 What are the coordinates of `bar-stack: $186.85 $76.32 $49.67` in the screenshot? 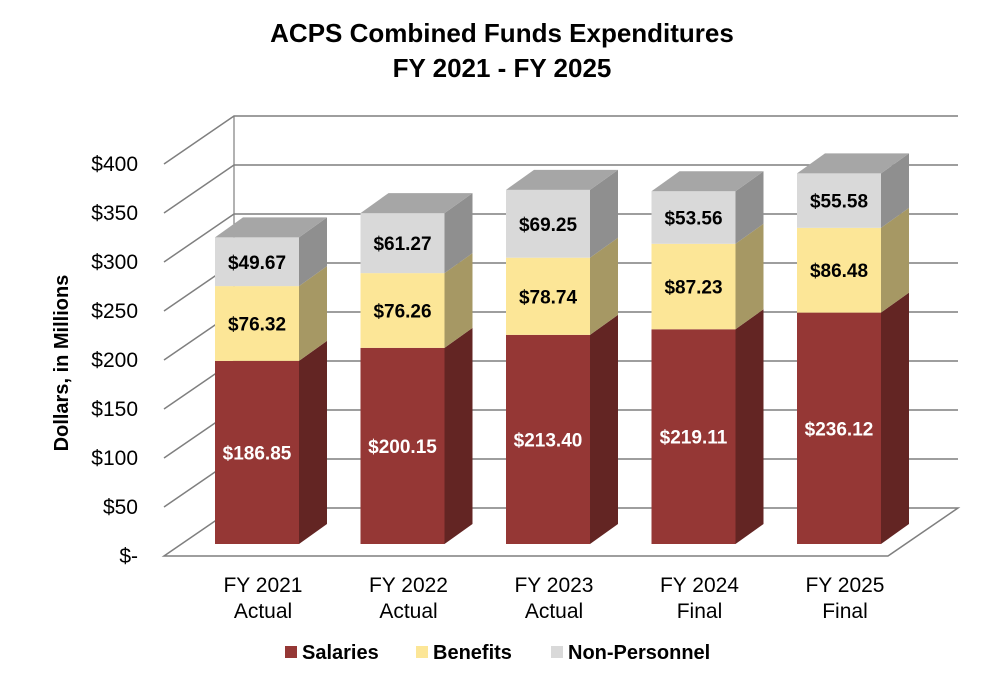 It's located at (271, 380).